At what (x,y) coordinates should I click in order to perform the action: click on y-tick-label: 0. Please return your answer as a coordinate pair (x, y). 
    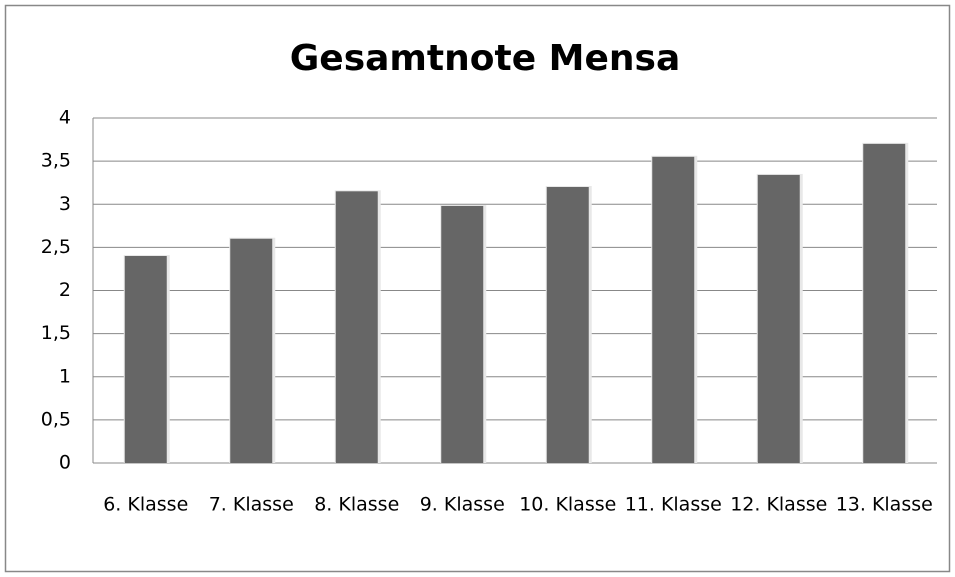
    Looking at the image, I should click on (65, 463).